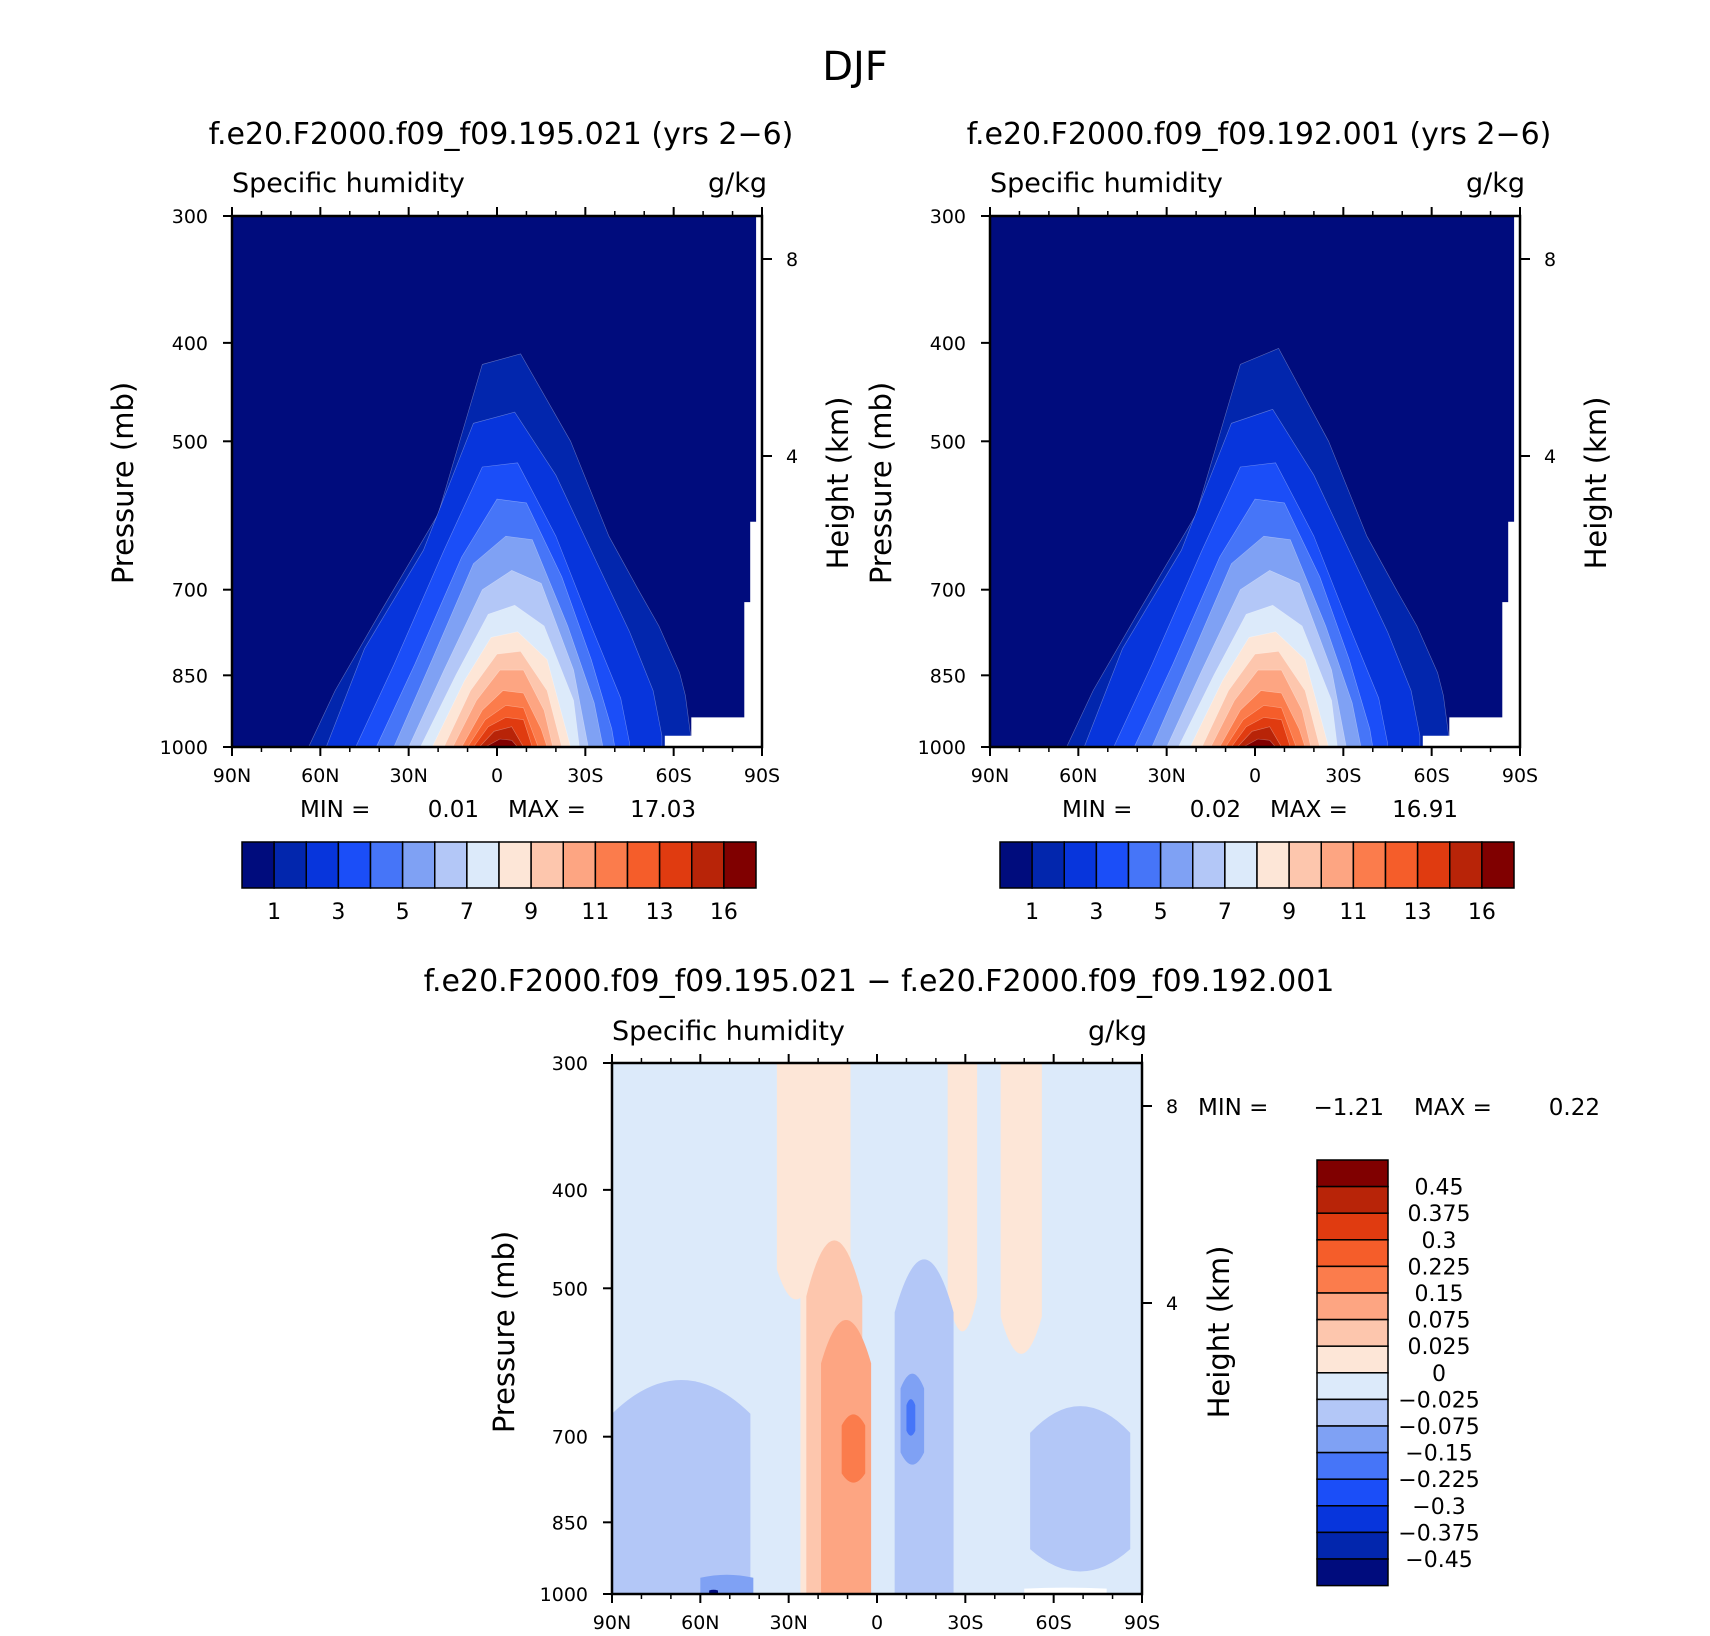 The image size is (1710, 1636). I want to click on colorbar-label: 0.3, so click(1439, 1241).